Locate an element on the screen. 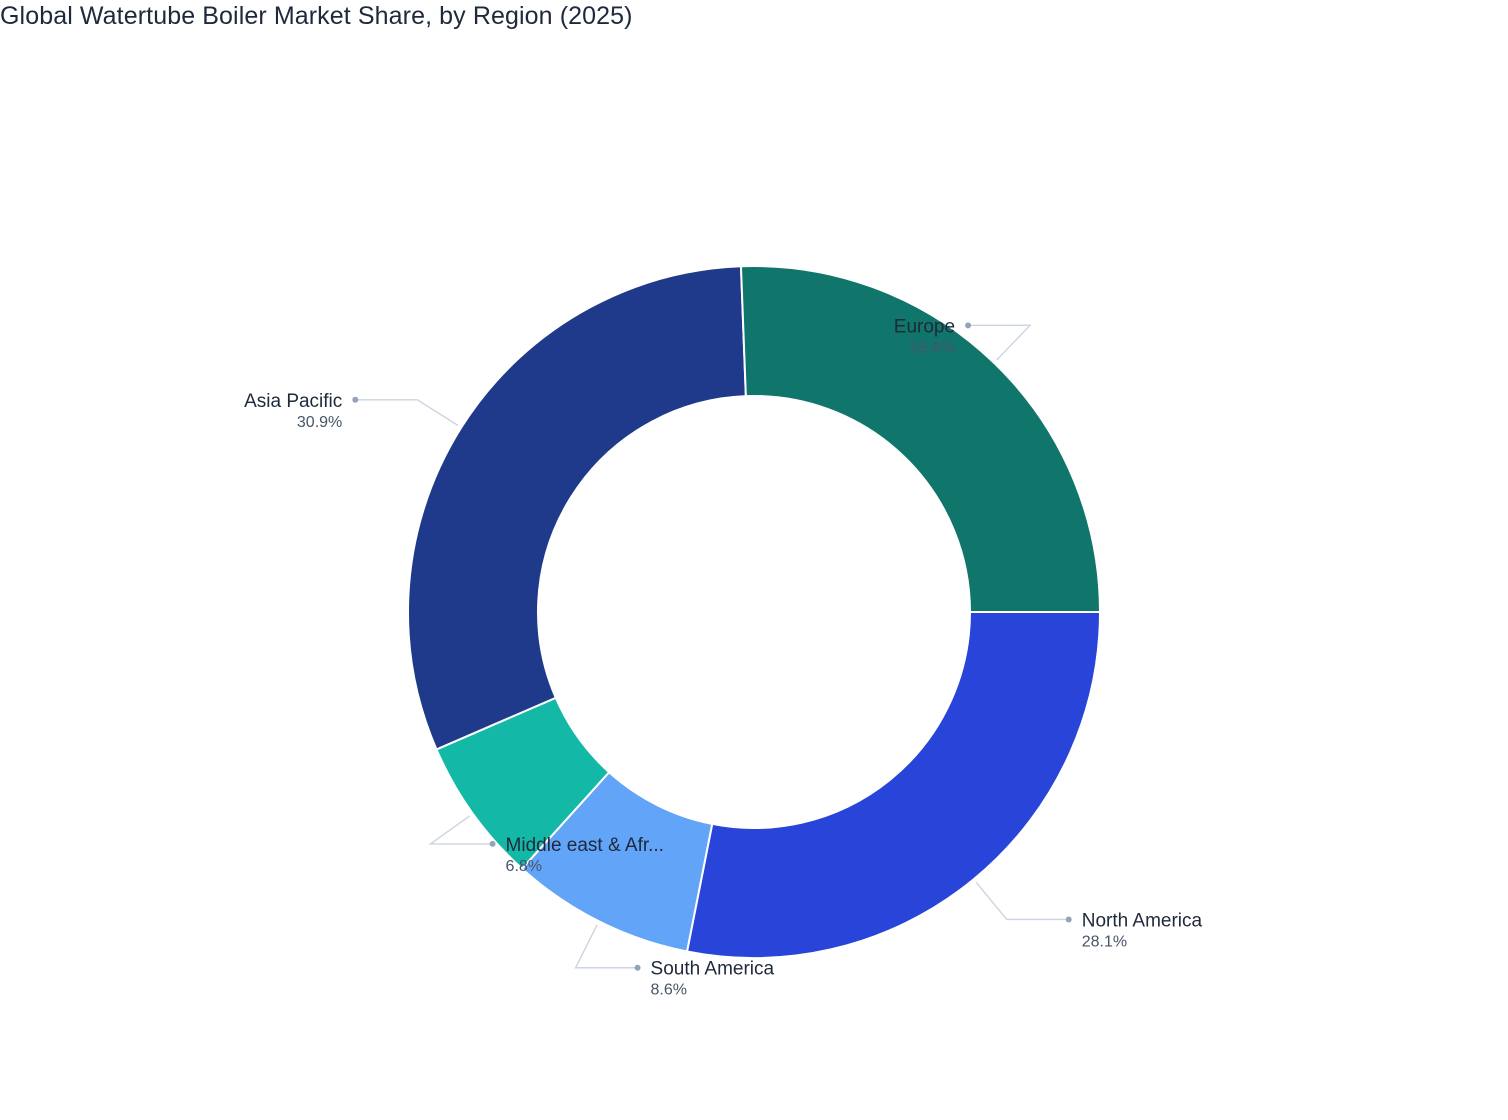  slice-europe is located at coordinates (920, 439).